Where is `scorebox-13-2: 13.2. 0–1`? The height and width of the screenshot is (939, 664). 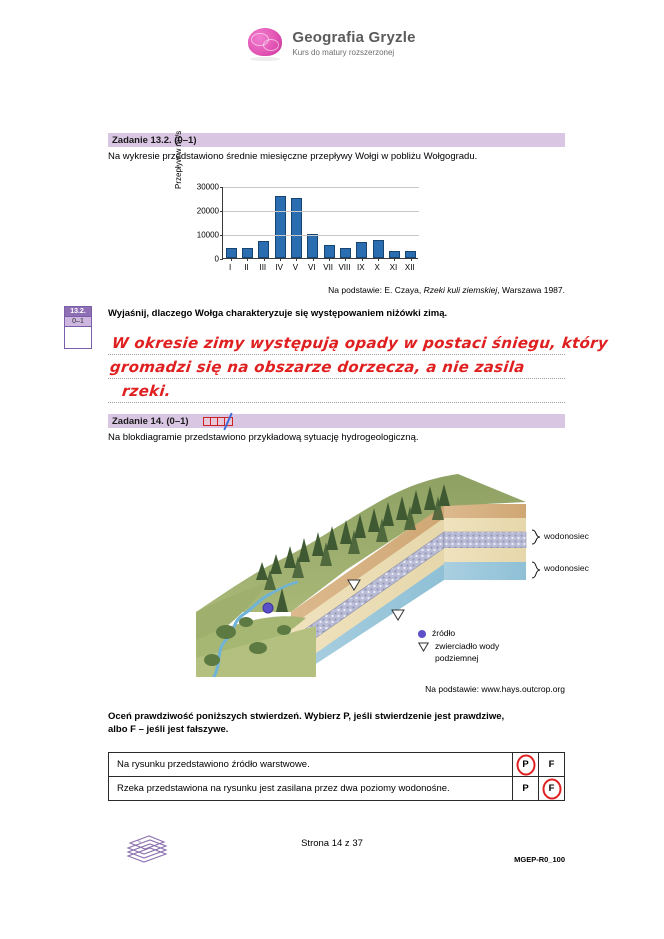
scorebox-13-2: 13.2. 0–1 is located at coordinates (78, 327).